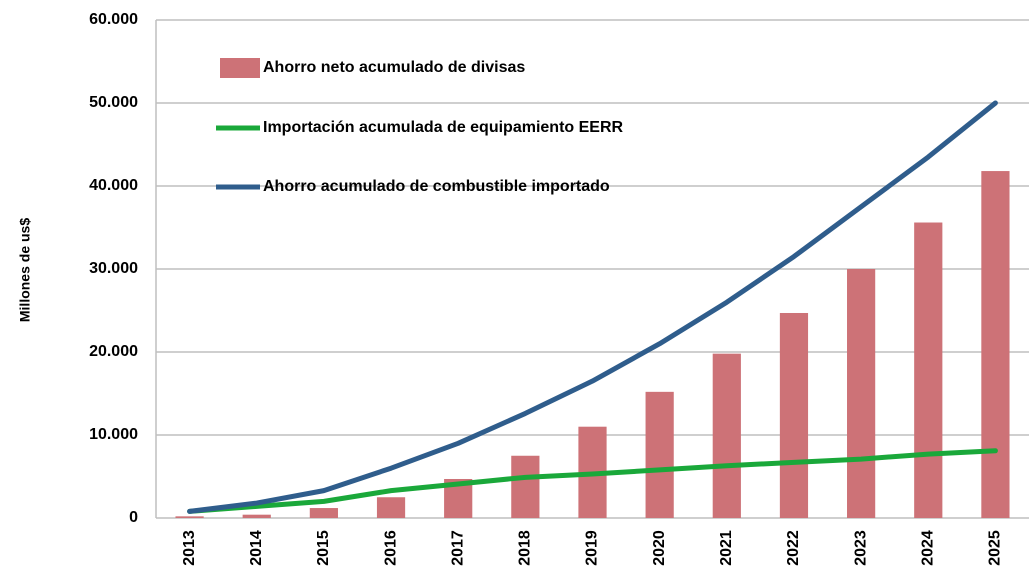 The image size is (1029, 587). I want to click on y-tick-label: 60.000, so click(113, 19).